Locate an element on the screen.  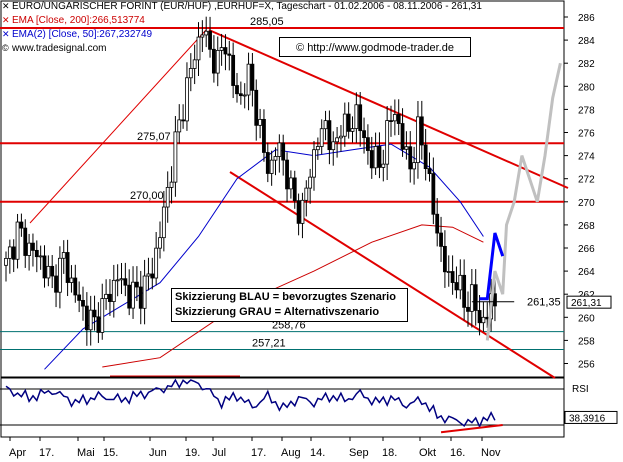
copyright-icon: © is located at coordinates (5, 48).